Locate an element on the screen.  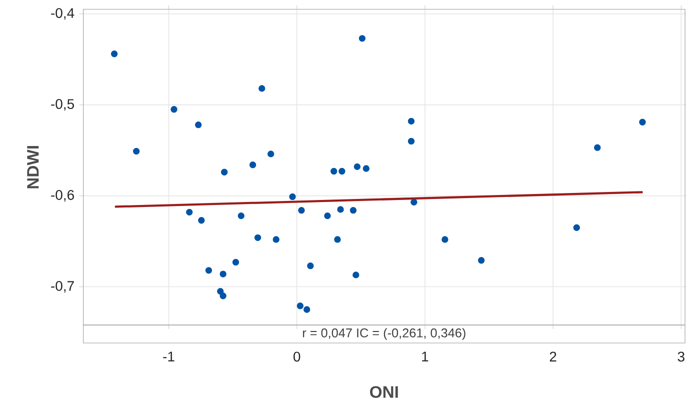
y-axis-title: NDWI is located at coordinates (33, 167).